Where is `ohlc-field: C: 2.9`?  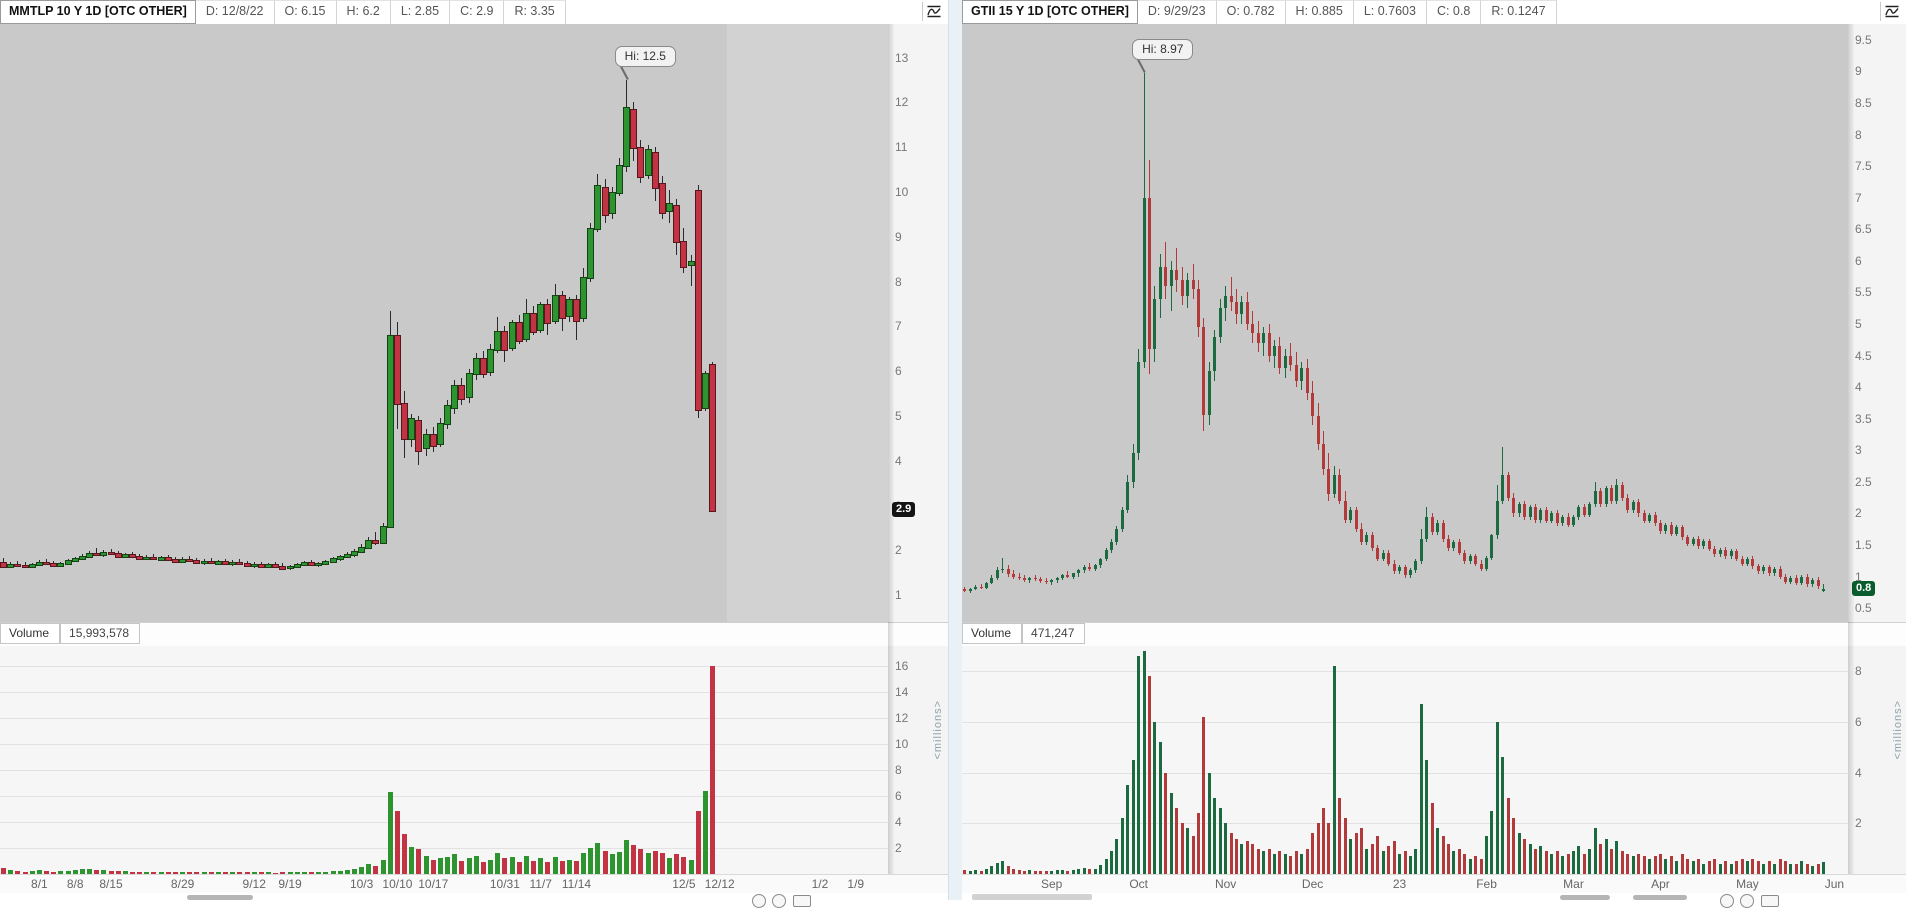 ohlc-field: C: 2.9 is located at coordinates (477, 12).